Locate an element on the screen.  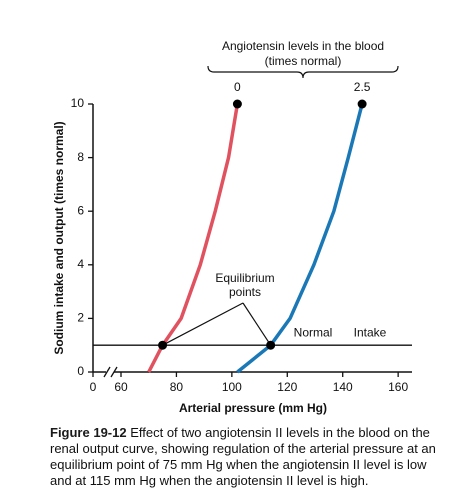
series-label: 0 is located at coordinates (237, 87).